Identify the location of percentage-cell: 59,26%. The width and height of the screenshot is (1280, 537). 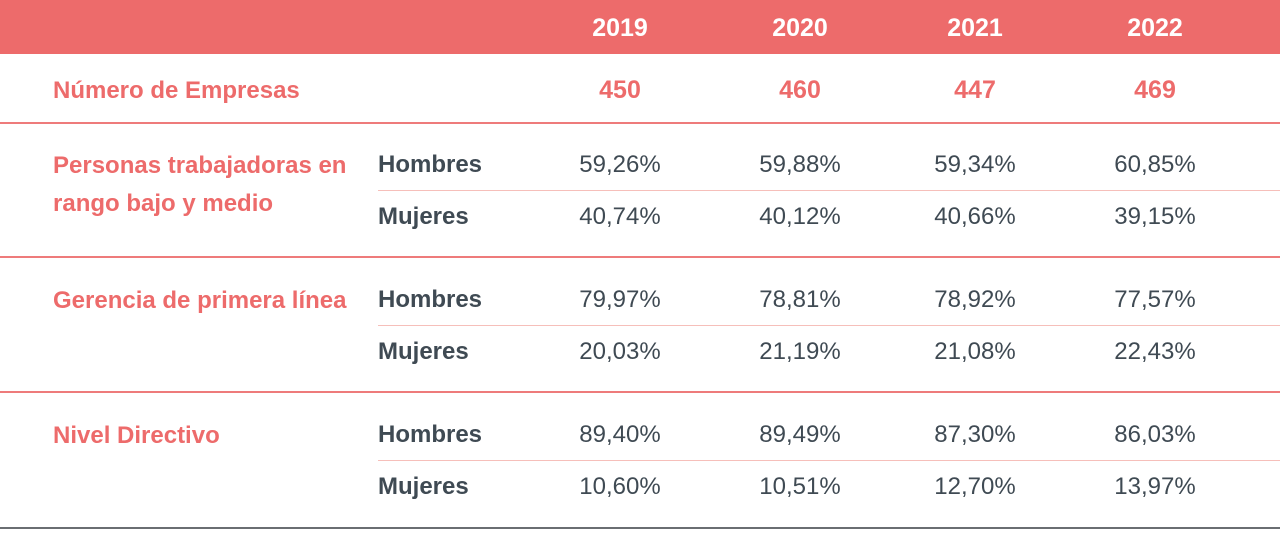
(620, 164).